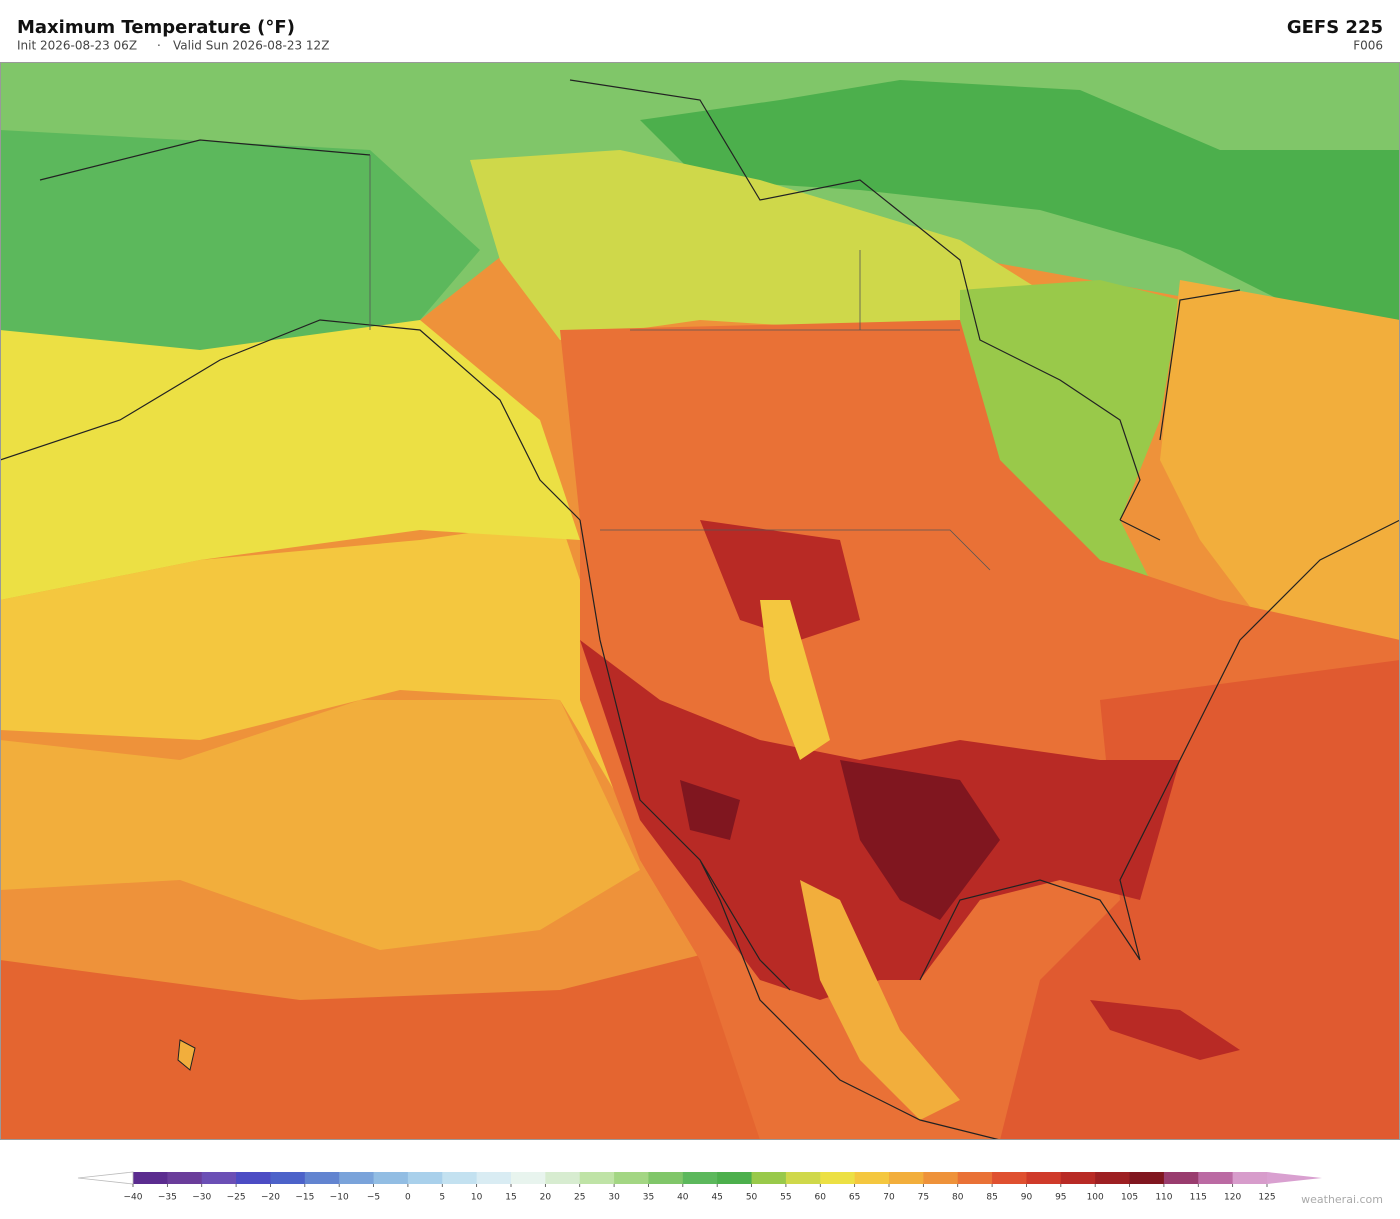 The height and width of the screenshot is (1219, 1400). What do you see at coordinates (579, 1198) in the screenshot?
I see `colorbar-tick-label: 25` at bounding box center [579, 1198].